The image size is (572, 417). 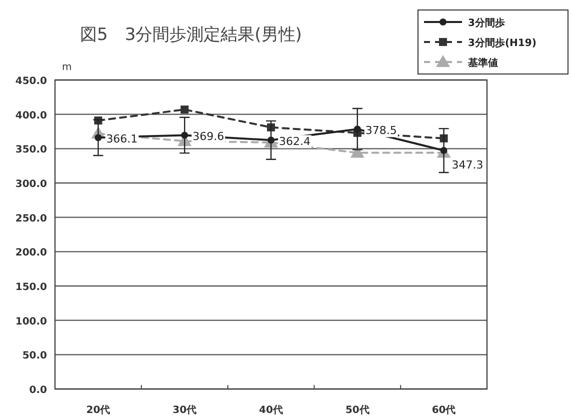 I want to click on chart-title: 図5 3分間歩測定結果(男性), so click(x=191, y=35).